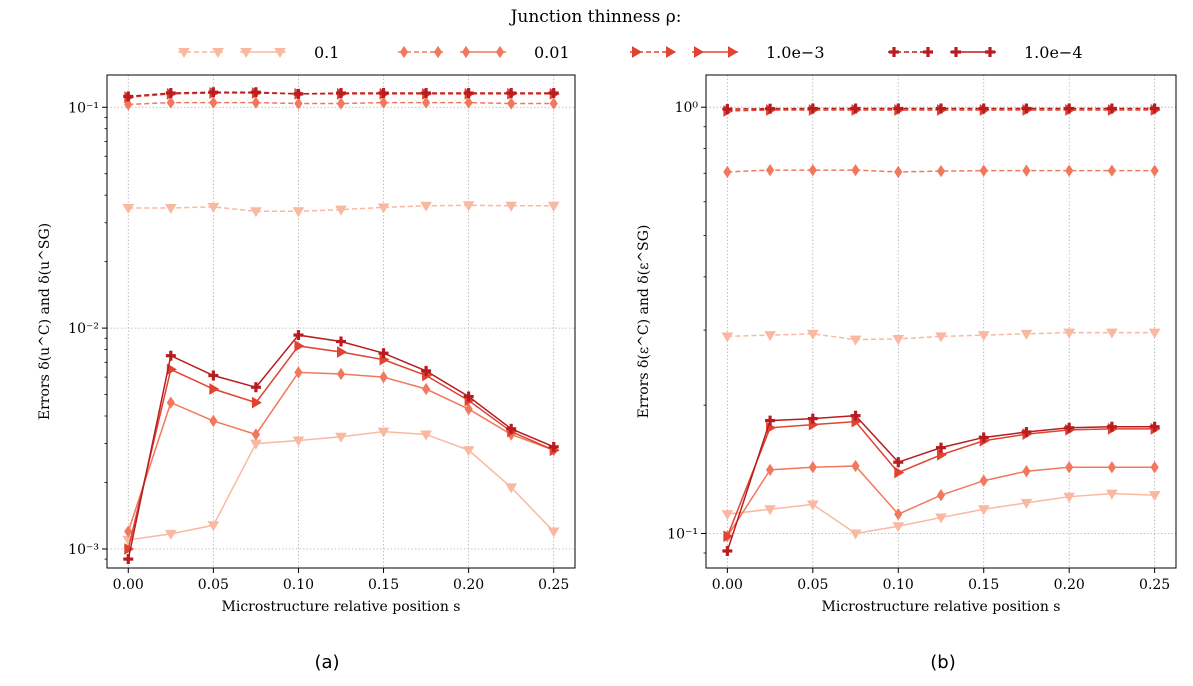  I want to click on b-xlabel: Microstructure relative position s, so click(941, 607).